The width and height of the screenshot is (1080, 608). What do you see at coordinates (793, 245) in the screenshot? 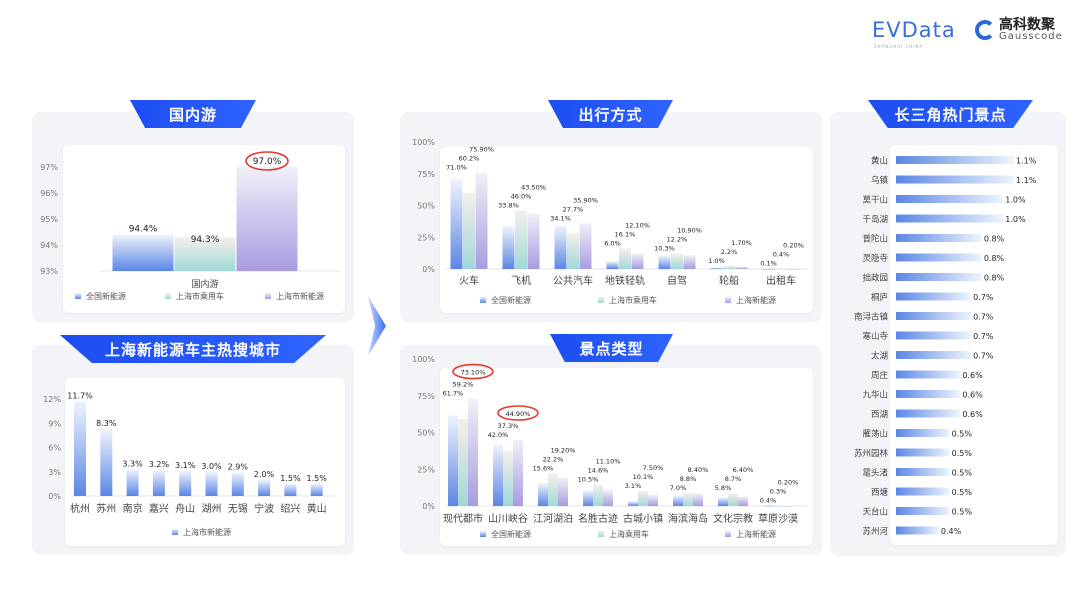
I see `data-label: 0.20%` at bounding box center [793, 245].